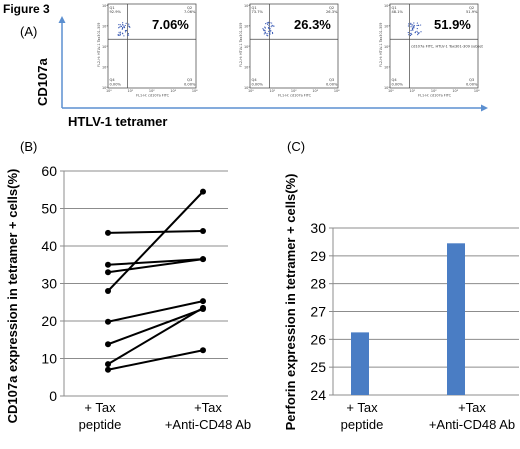 The image size is (520, 449). Describe the element at coordinates (190, 85) in the screenshot. I see `q3-pct: 0.00%` at that location.